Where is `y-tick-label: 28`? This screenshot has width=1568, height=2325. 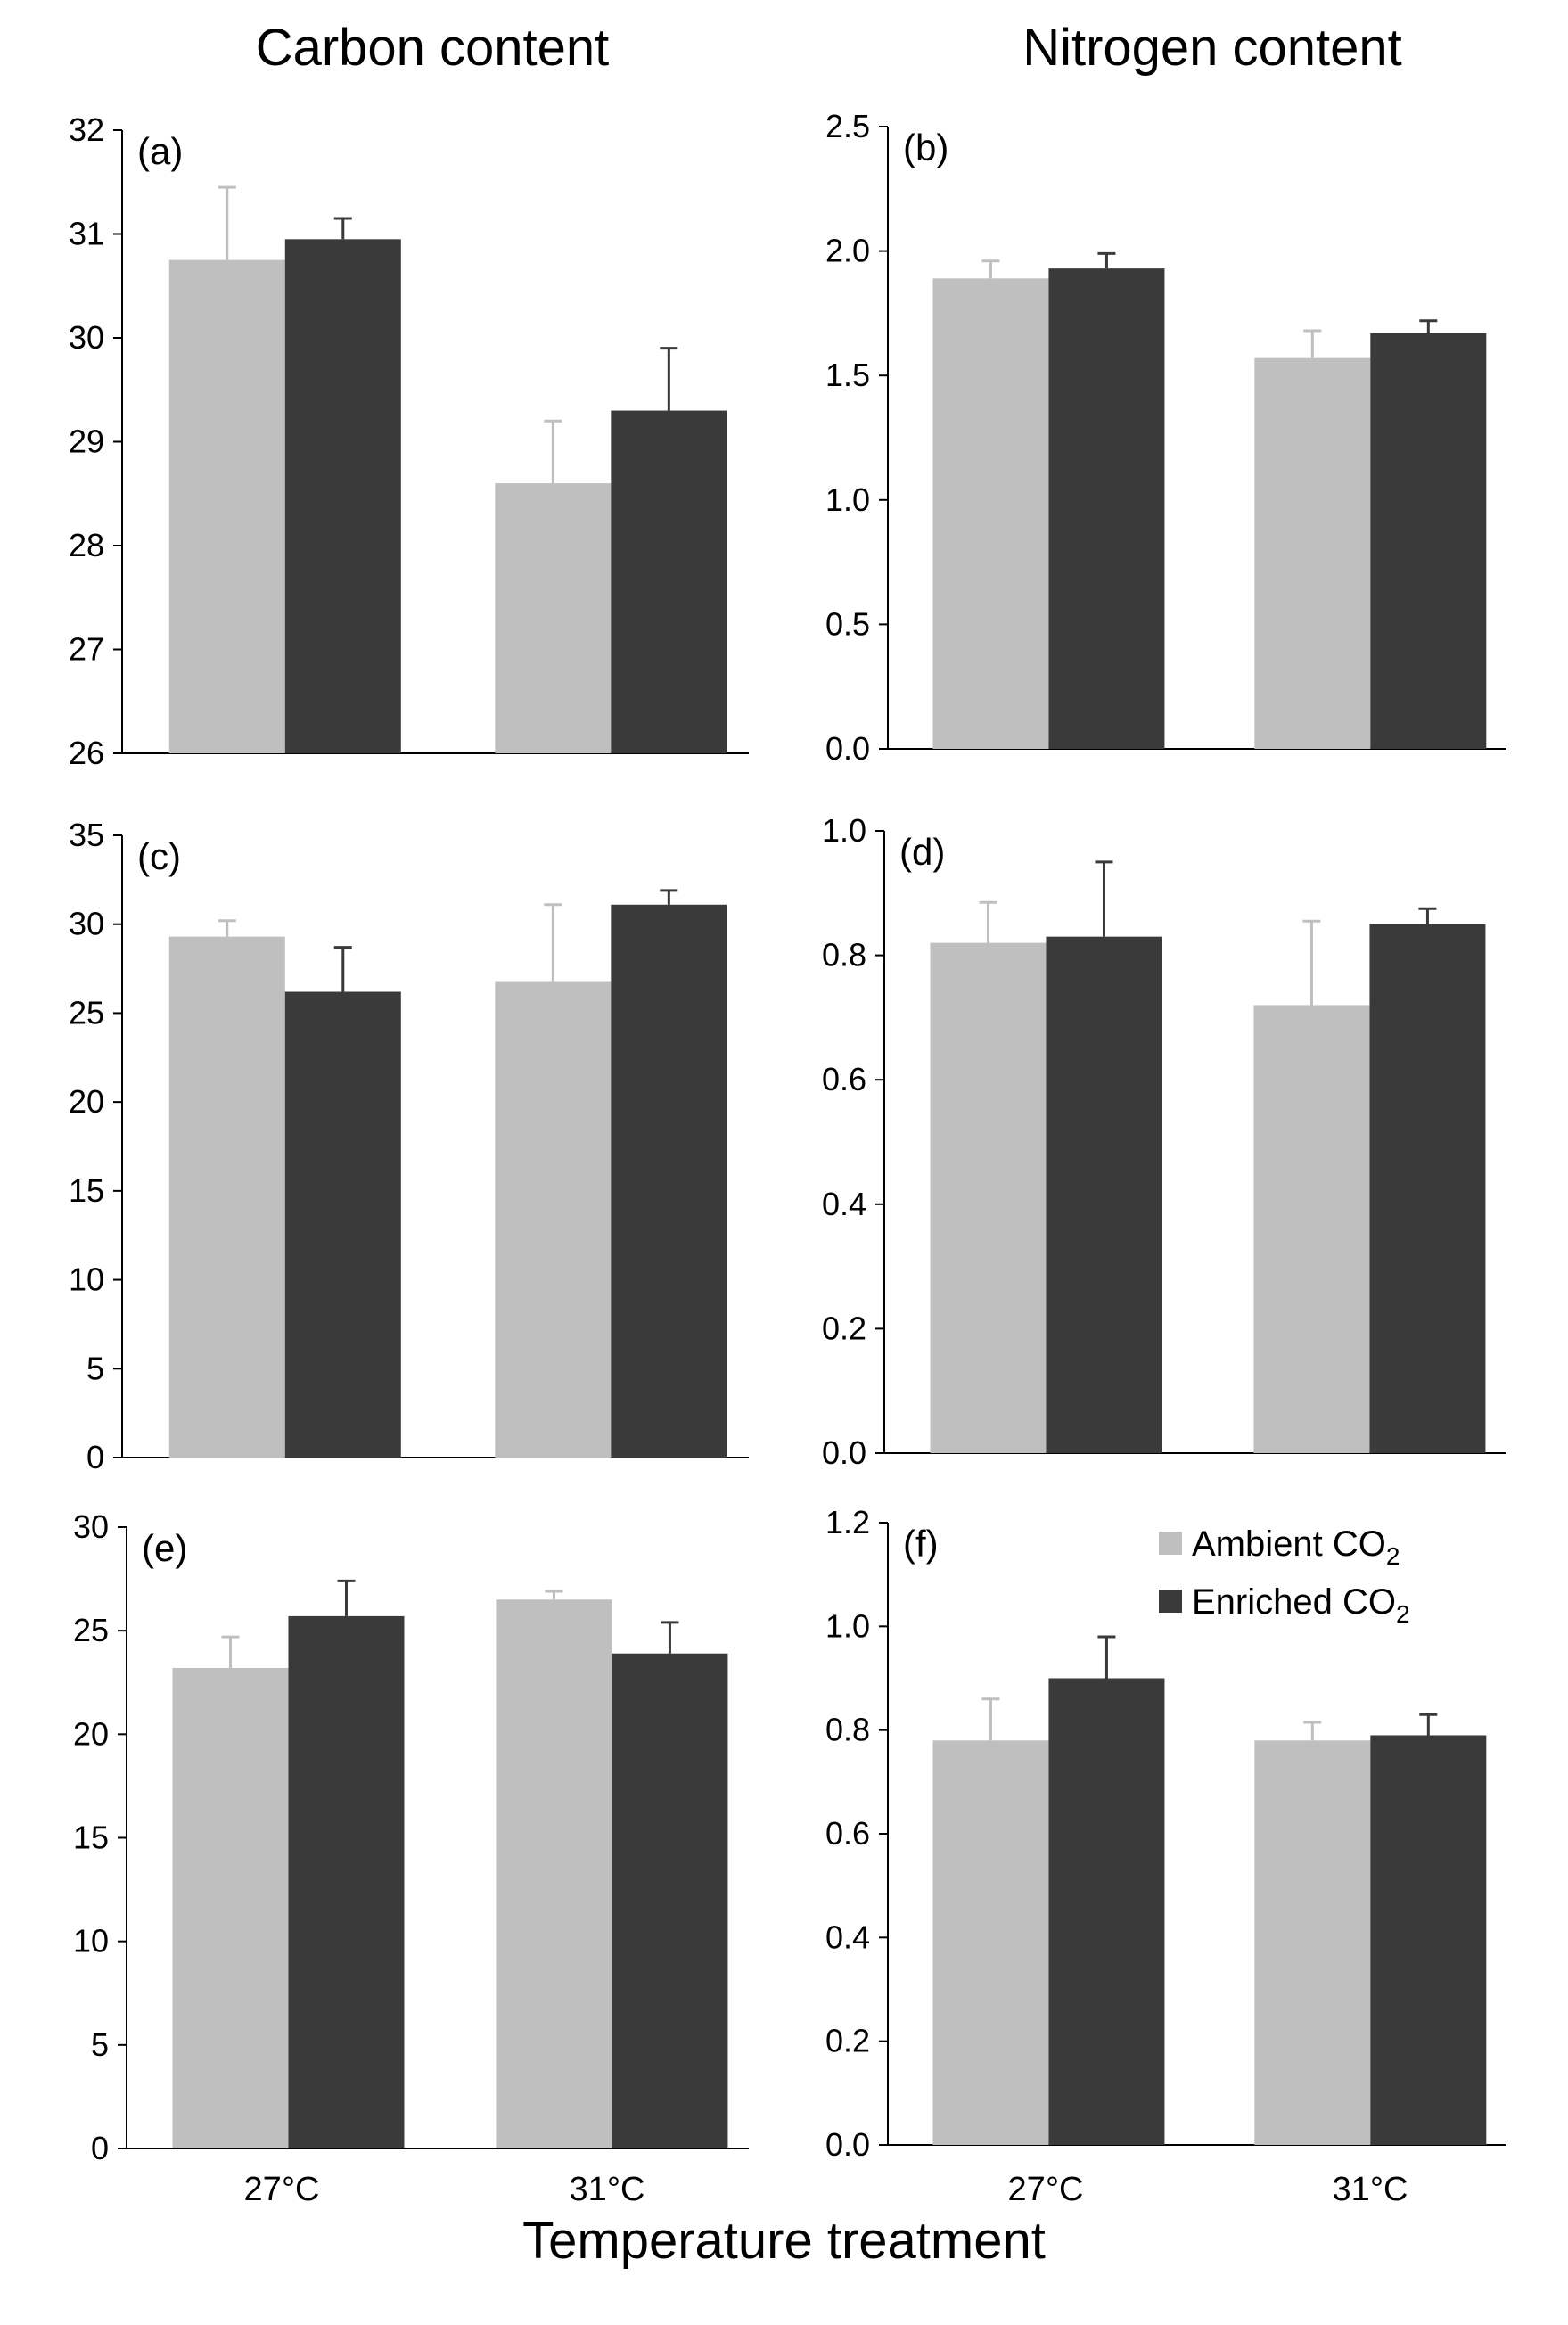 y-tick-label: 28 is located at coordinates (86, 545).